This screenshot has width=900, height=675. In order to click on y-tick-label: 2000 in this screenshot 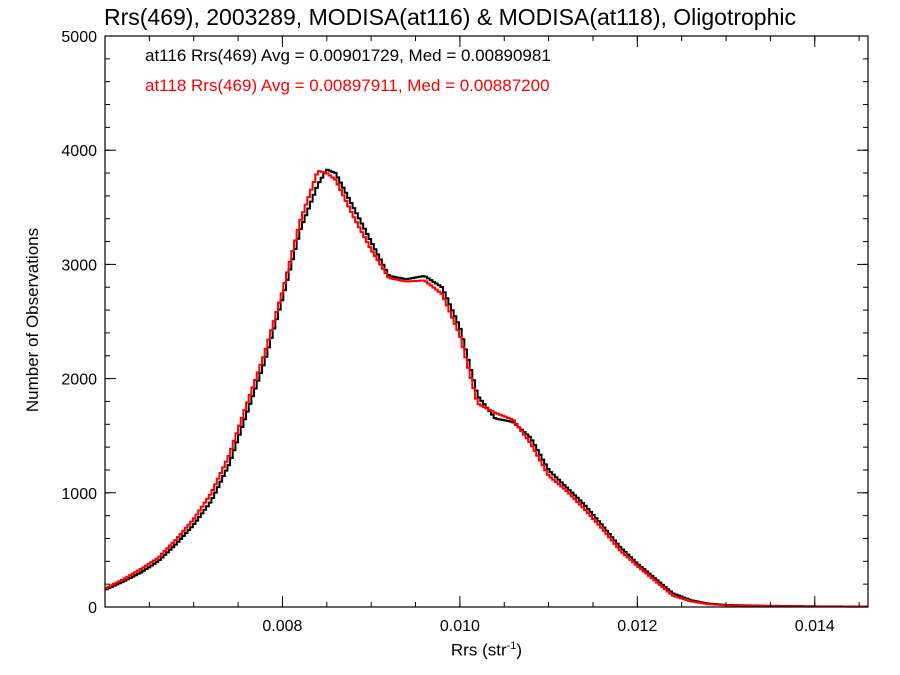, I will do `click(79, 380)`.